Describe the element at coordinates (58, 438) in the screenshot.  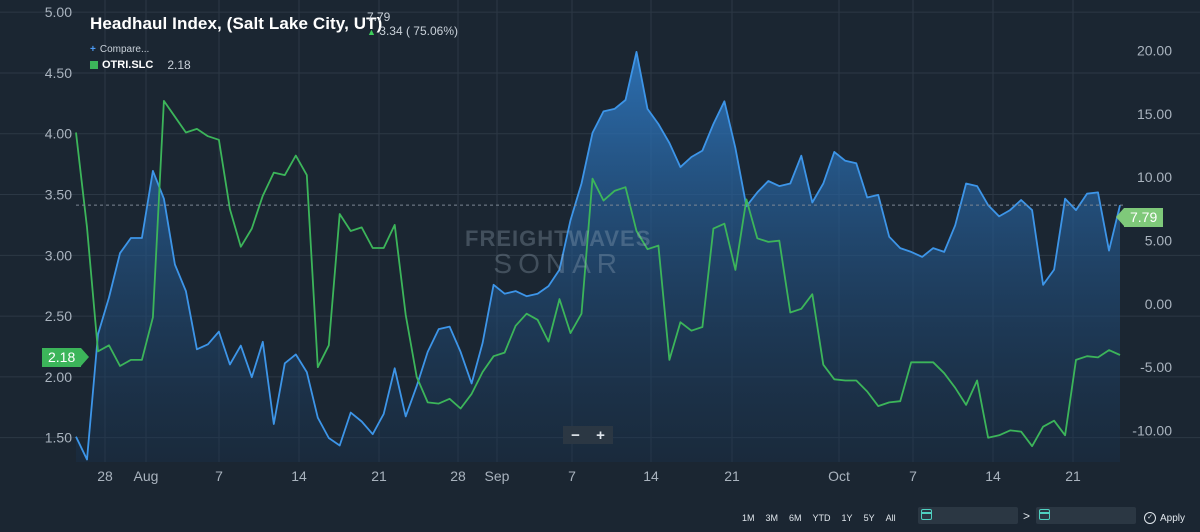
I see `left-y-tick-label: 1.50` at that location.